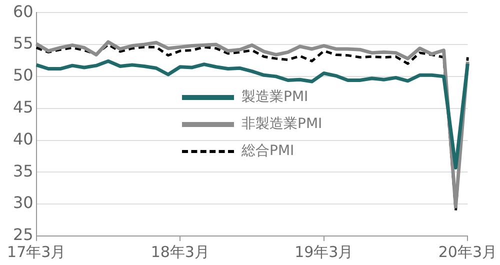  I want to click on y-tick-label: 40, so click(23, 138).